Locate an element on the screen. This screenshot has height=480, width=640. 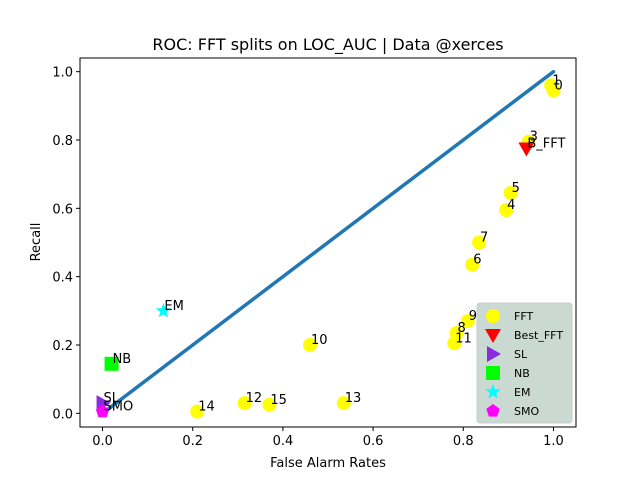
legend-label-fft: FFT is located at coordinates (523, 316).